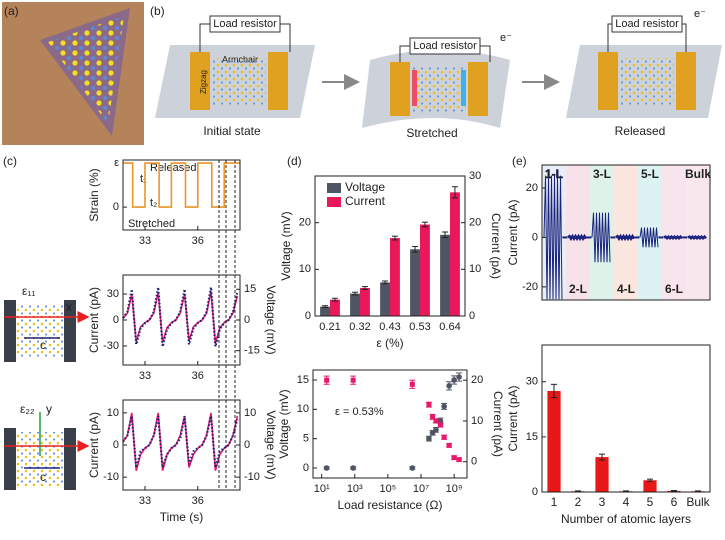 This screenshot has height=540, width=725. I want to click on time-markers, so click(227, 325).